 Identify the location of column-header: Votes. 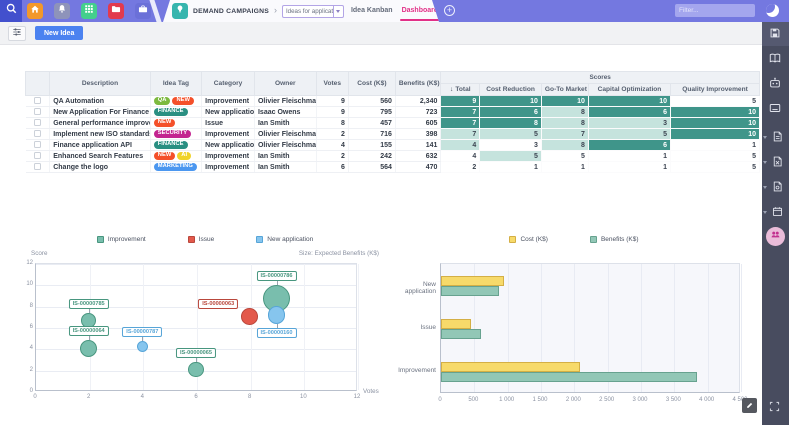
(332, 83).